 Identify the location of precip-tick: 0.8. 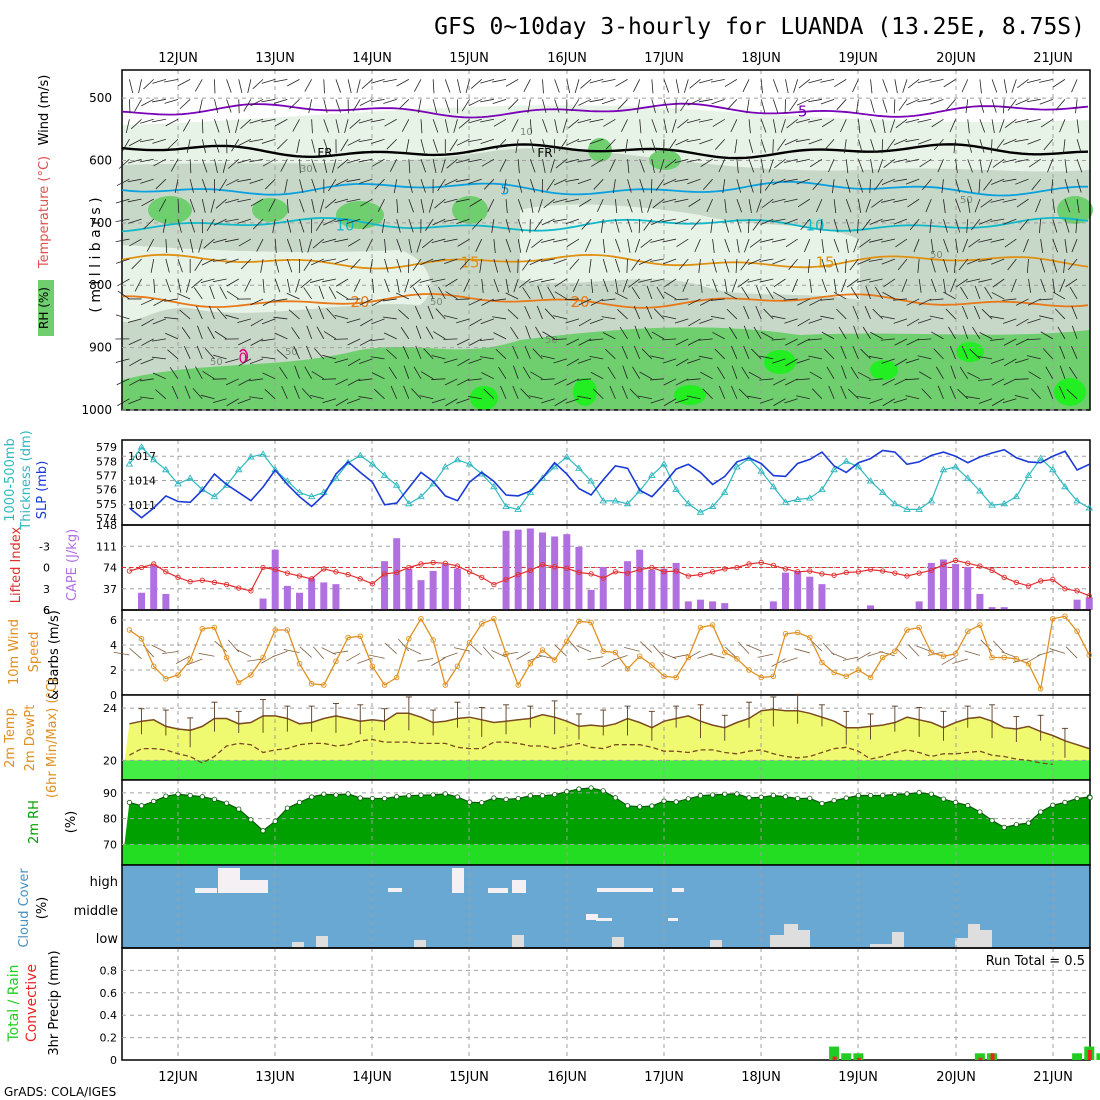
(109, 970).